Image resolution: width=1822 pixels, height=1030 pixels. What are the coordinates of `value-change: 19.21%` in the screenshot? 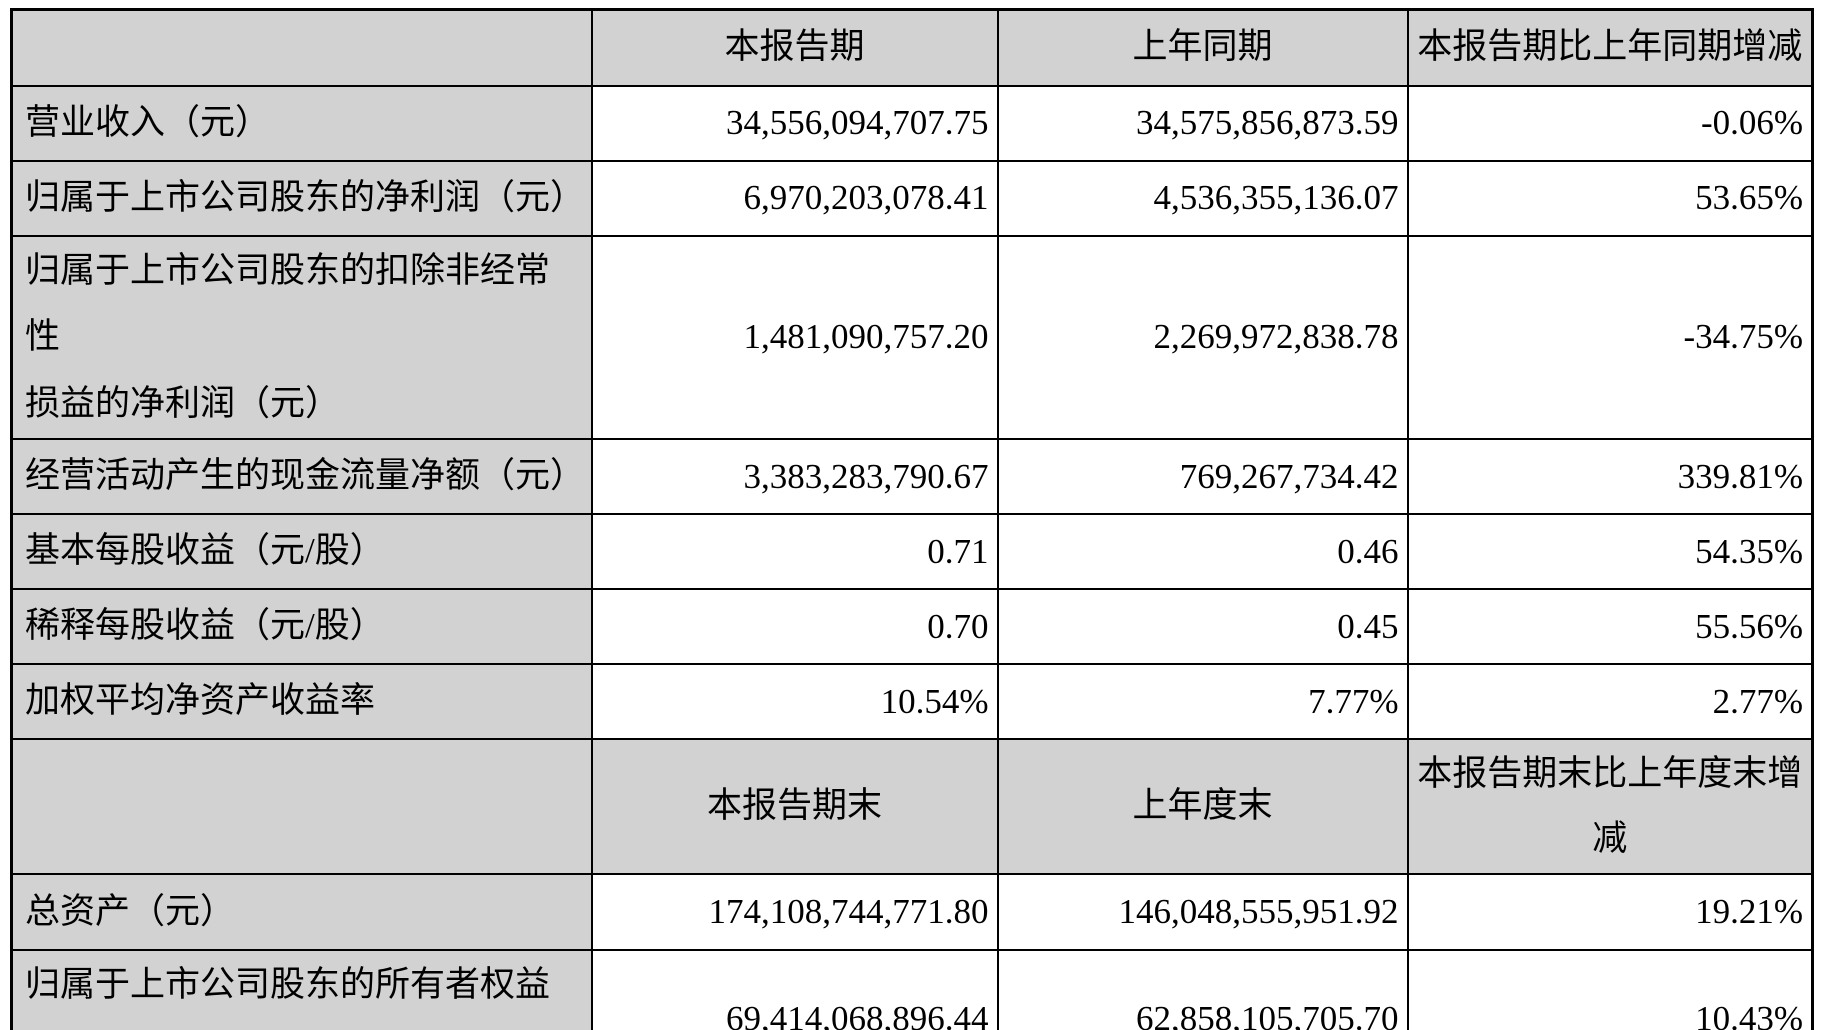 It's located at (1610, 912).